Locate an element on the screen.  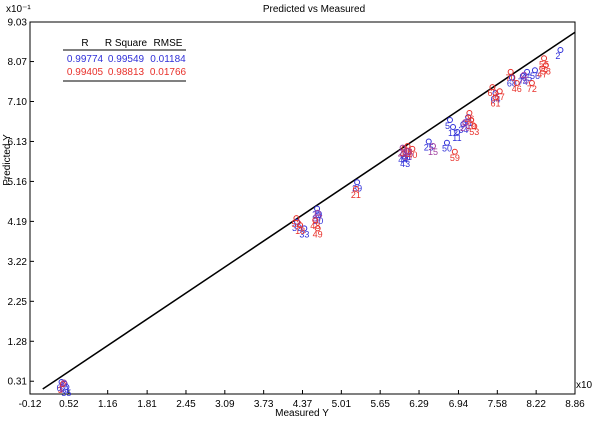
data-point-label: 15 is located at coordinates (433, 152).